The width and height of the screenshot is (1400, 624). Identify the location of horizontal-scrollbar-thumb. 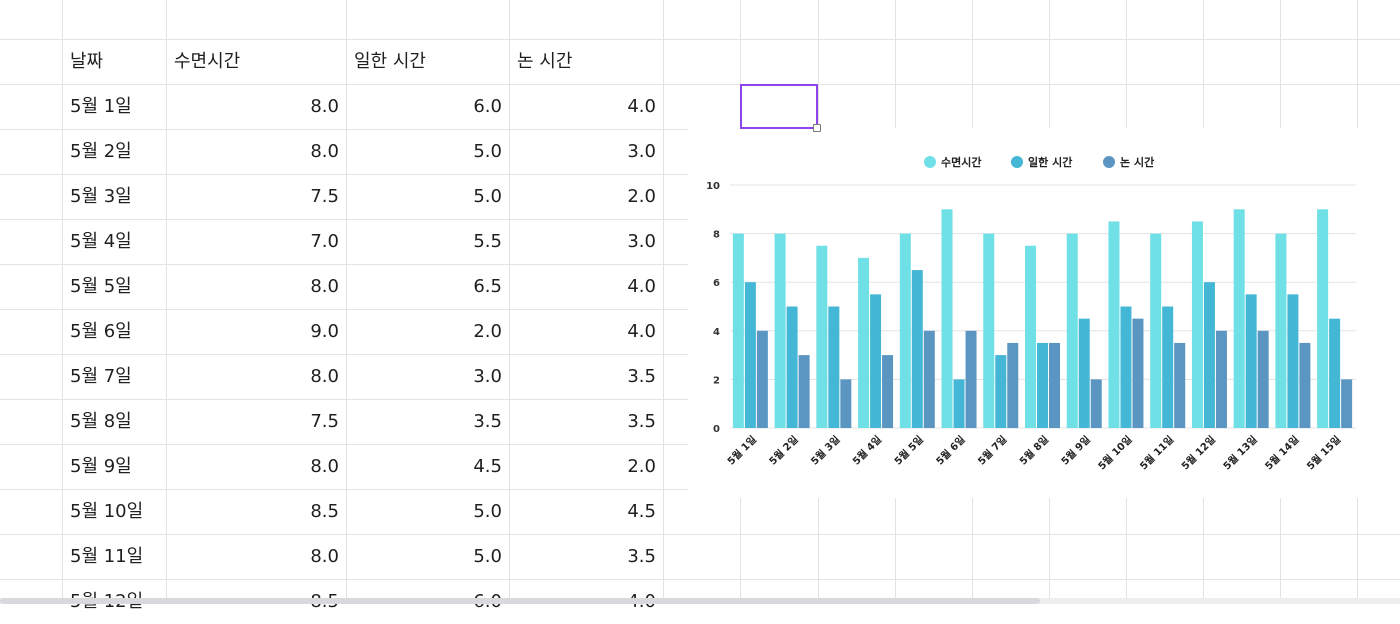
(520, 601).